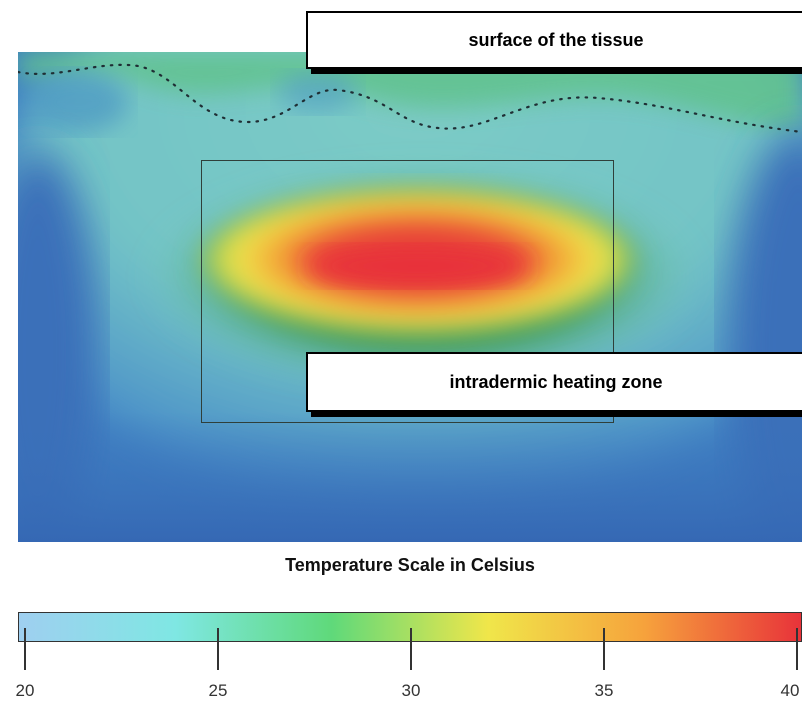 This screenshot has height=702, width=802. What do you see at coordinates (554, 382) in the screenshot?
I see `heating-zone-label: intradermic heating zone` at bounding box center [554, 382].